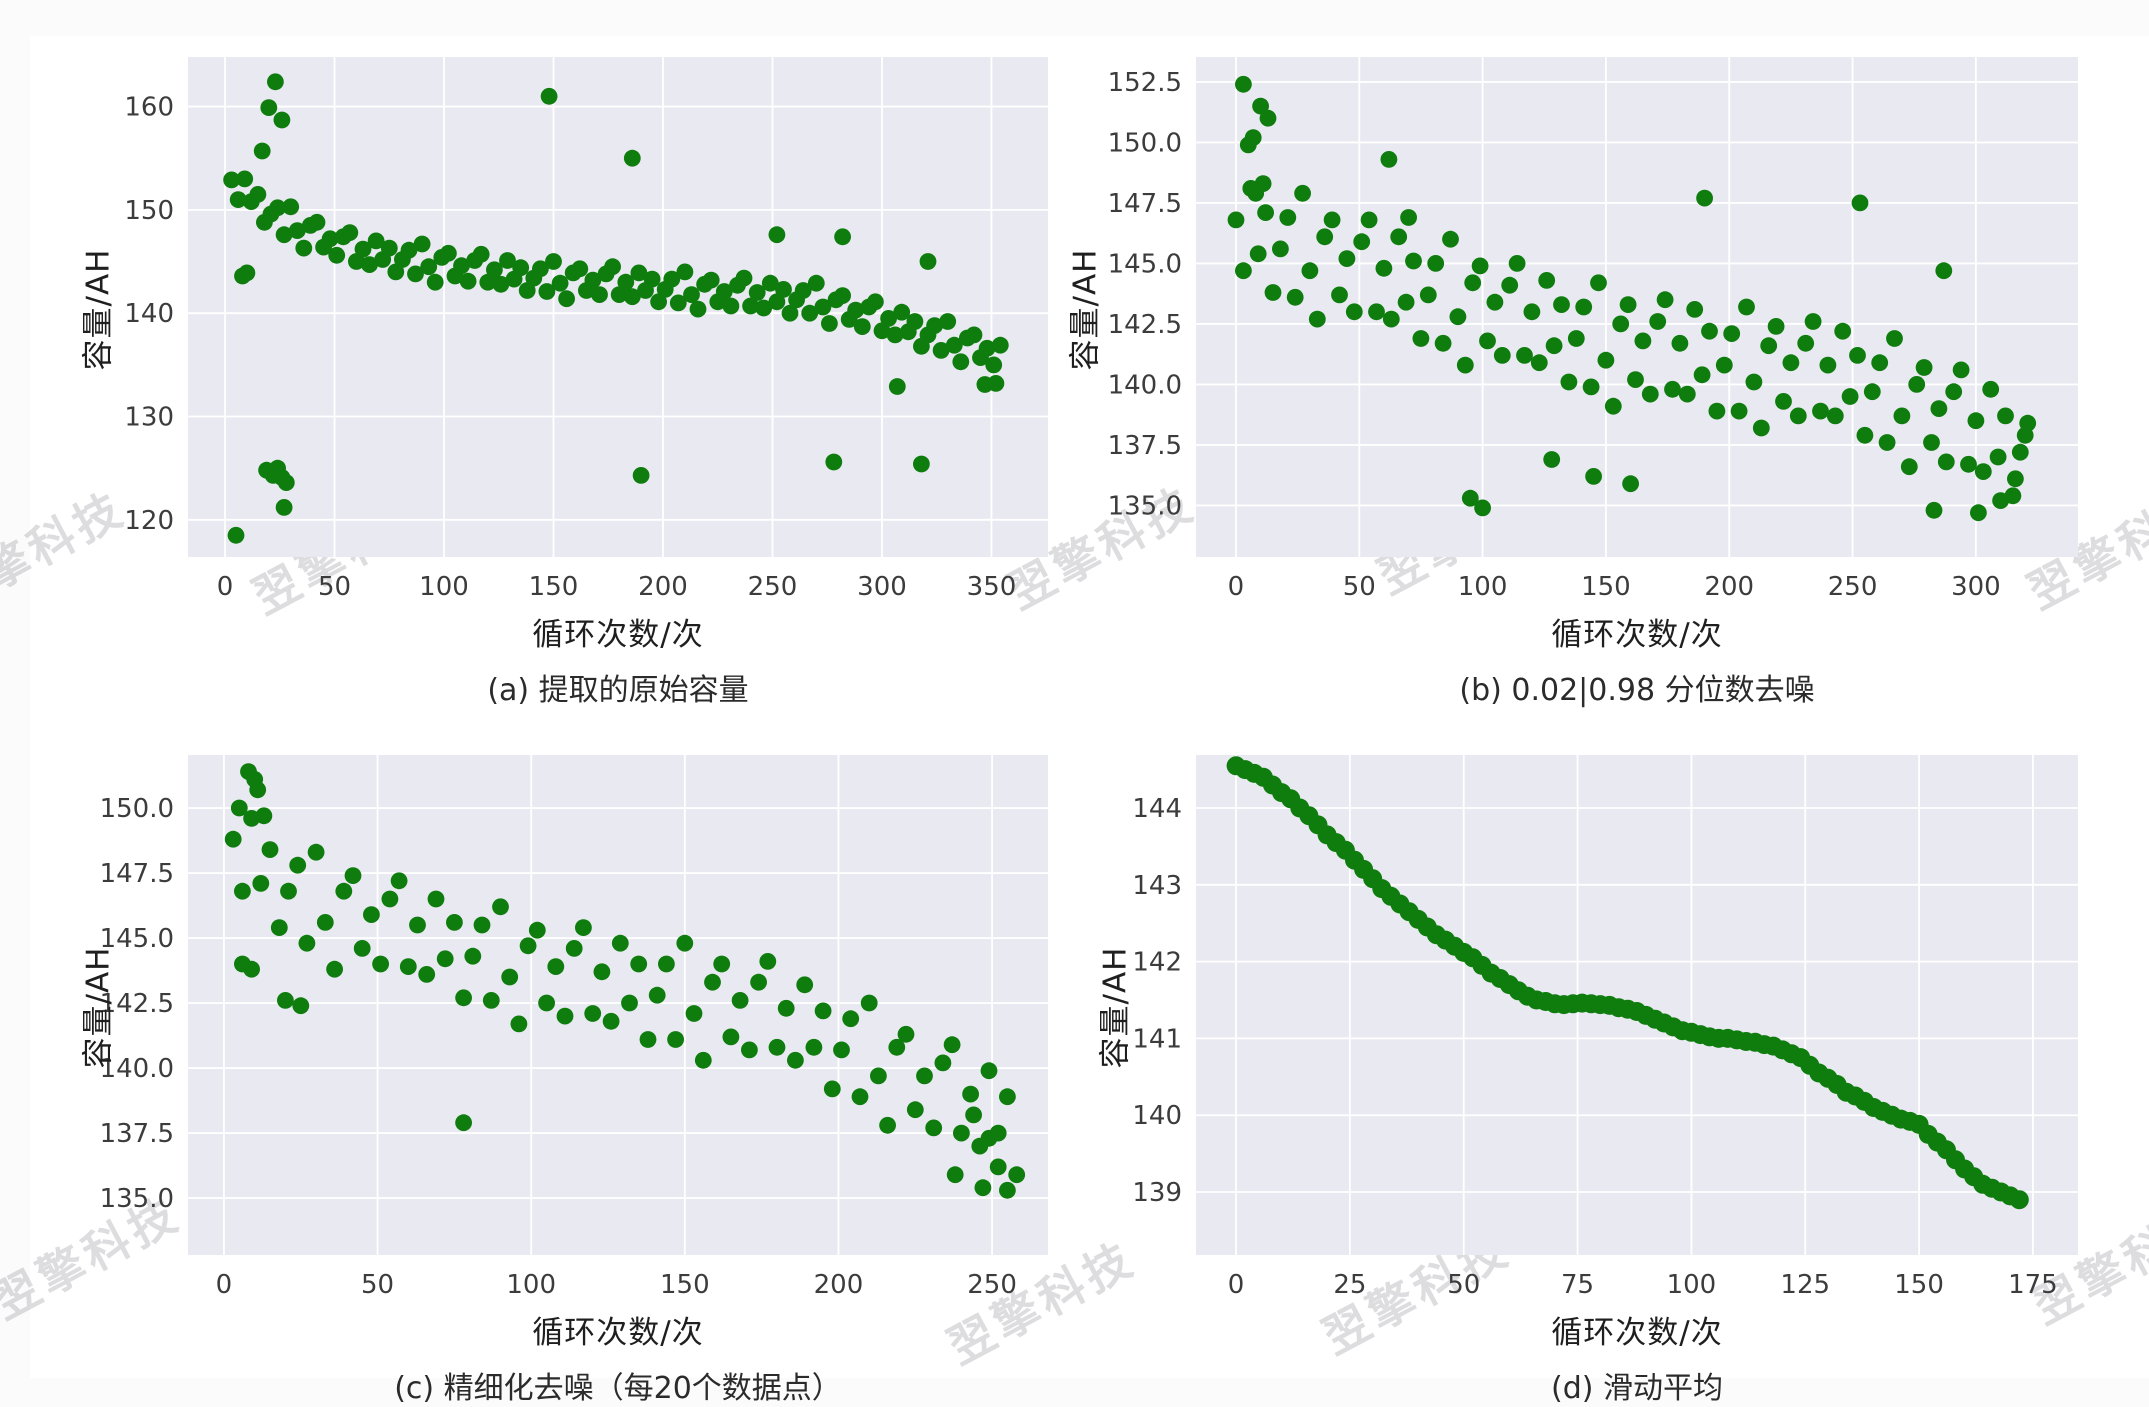 The width and height of the screenshot is (2149, 1407). Describe the element at coordinates (1145, 83) in the screenshot. I see `y-tick-label: 152.5` at that location.